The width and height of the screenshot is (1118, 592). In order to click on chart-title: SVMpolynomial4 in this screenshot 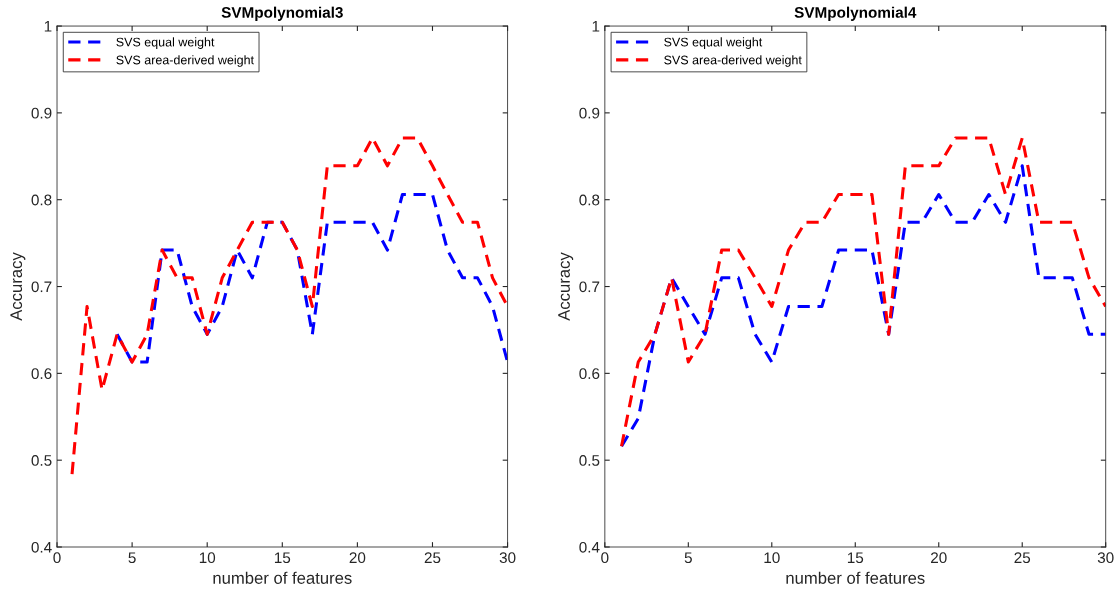, I will do `click(855, 13)`.